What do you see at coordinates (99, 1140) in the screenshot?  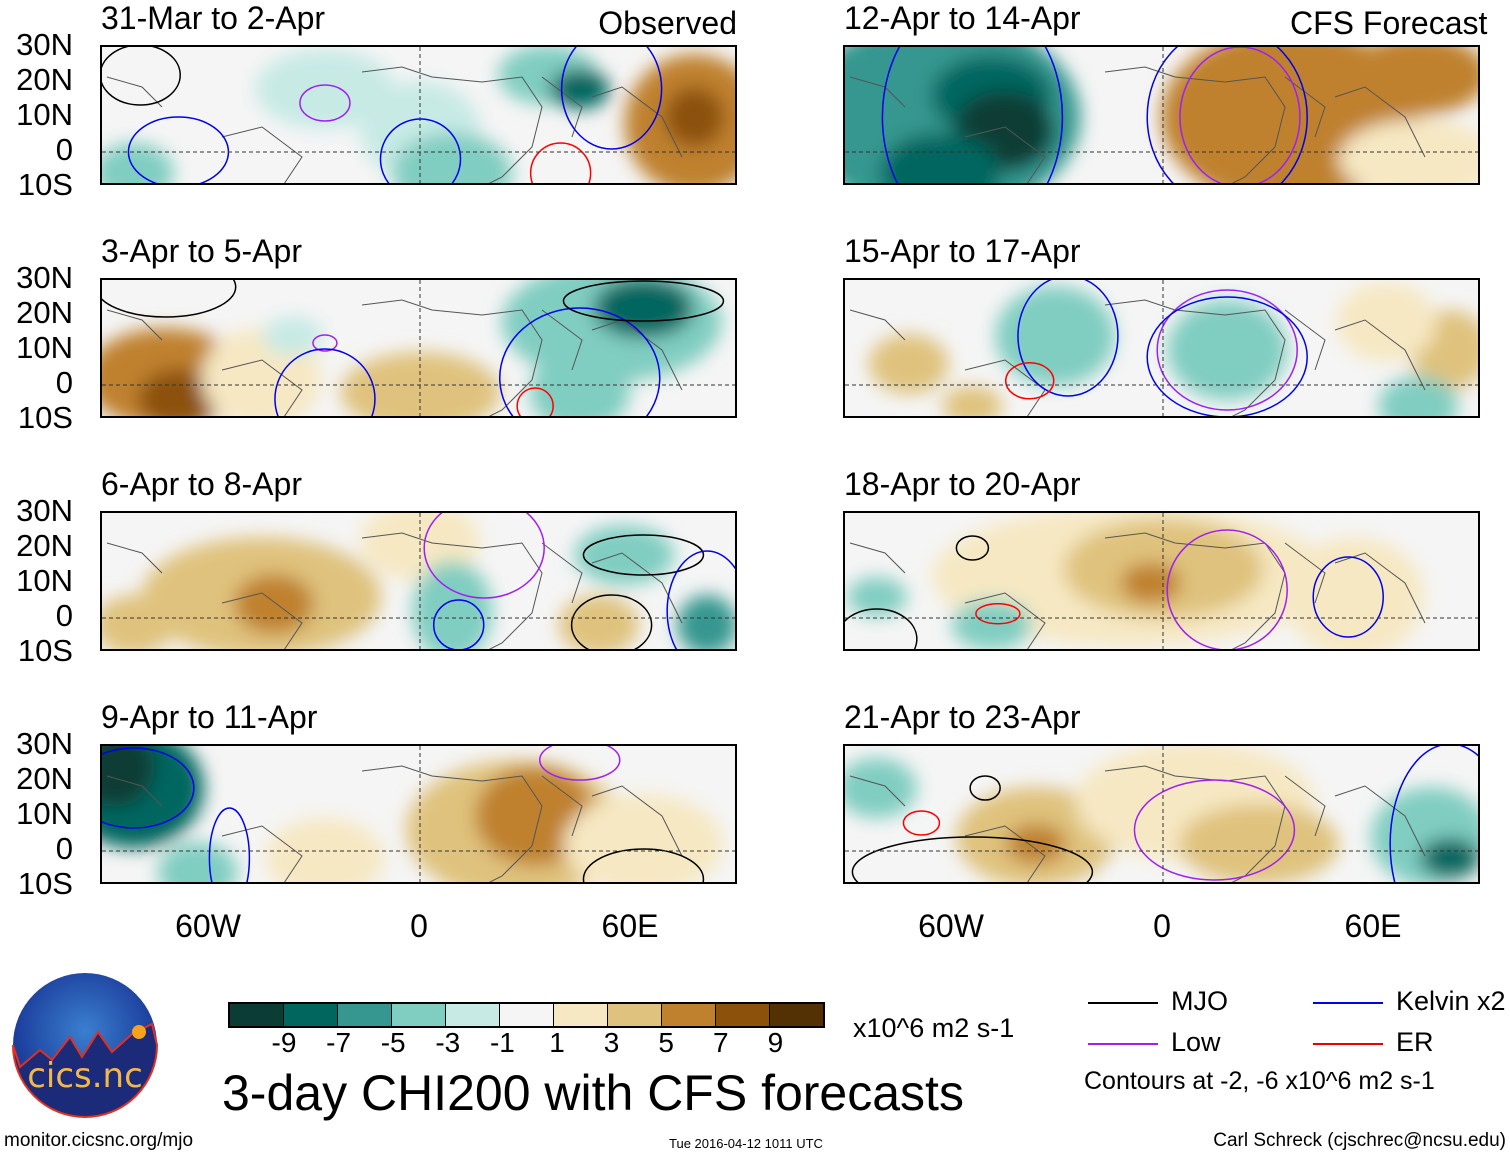 I see `footer-url: monitor.cicsnc.org/mjo` at bounding box center [99, 1140].